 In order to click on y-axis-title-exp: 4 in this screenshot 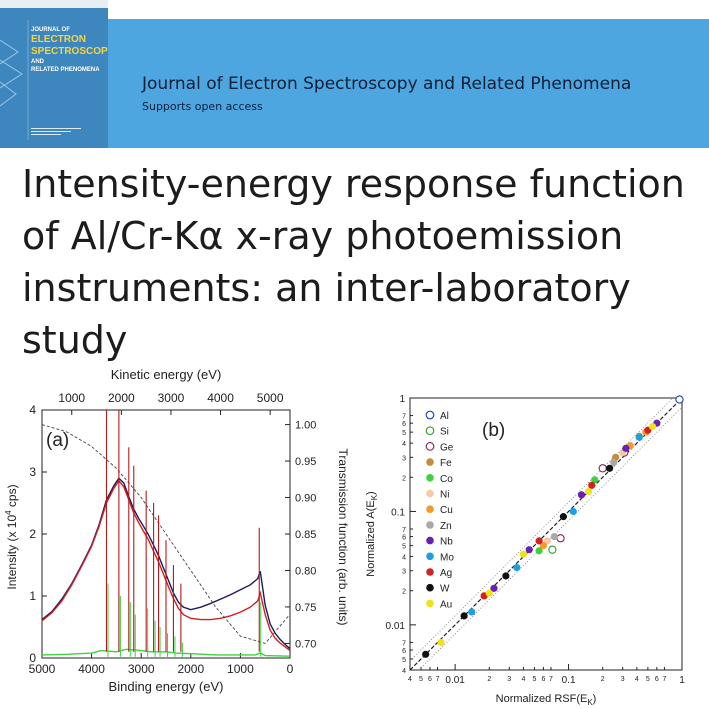, I will do `click(8, 512)`.